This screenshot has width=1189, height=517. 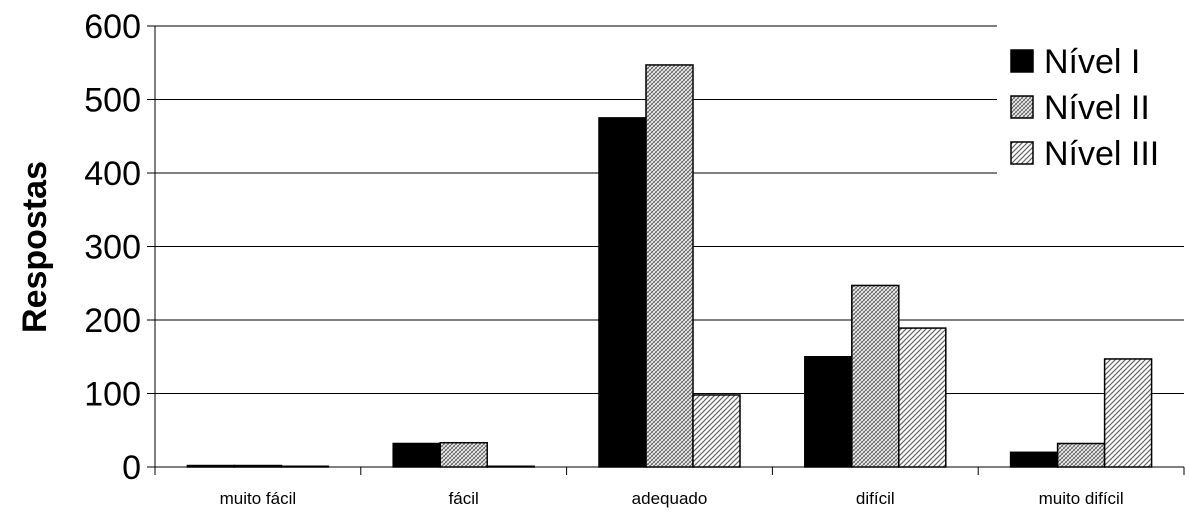 What do you see at coordinates (1081, 498) in the screenshot?
I see `x-tick-label: muito difícil` at bounding box center [1081, 498].